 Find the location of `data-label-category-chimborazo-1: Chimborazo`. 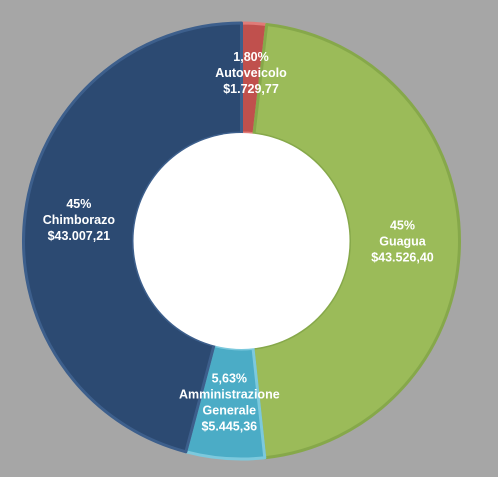

data-label-category-chimborazo-1: Chimborazo is located at coordinates (79, 220).